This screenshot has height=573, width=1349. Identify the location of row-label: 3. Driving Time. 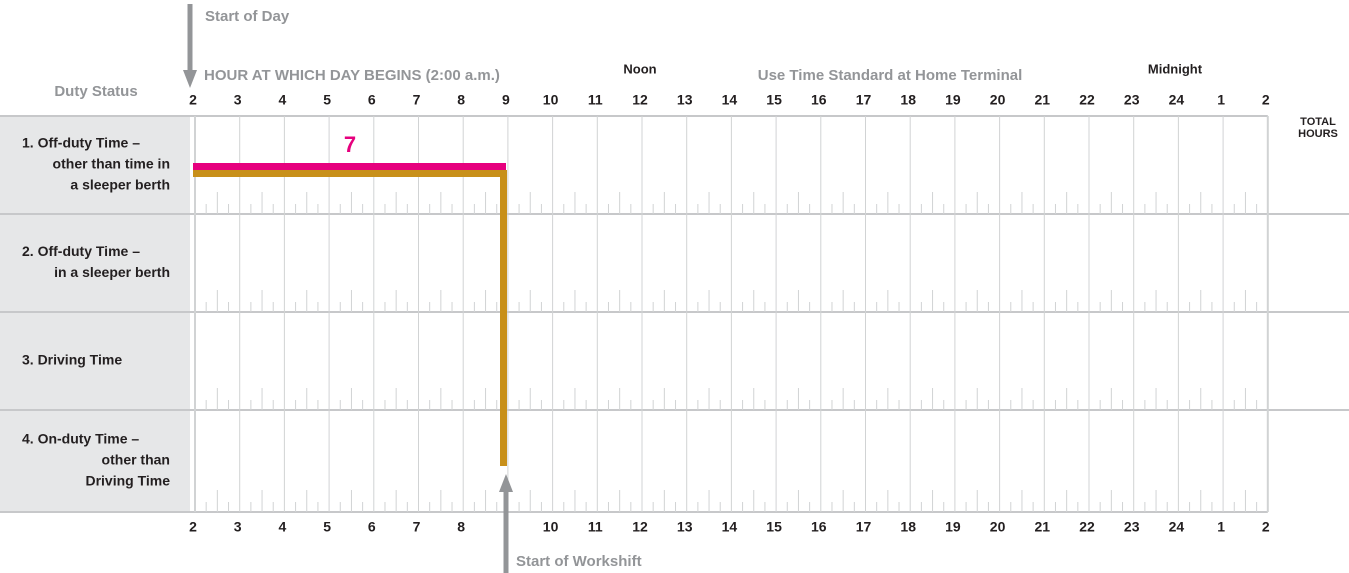
(72, 360).